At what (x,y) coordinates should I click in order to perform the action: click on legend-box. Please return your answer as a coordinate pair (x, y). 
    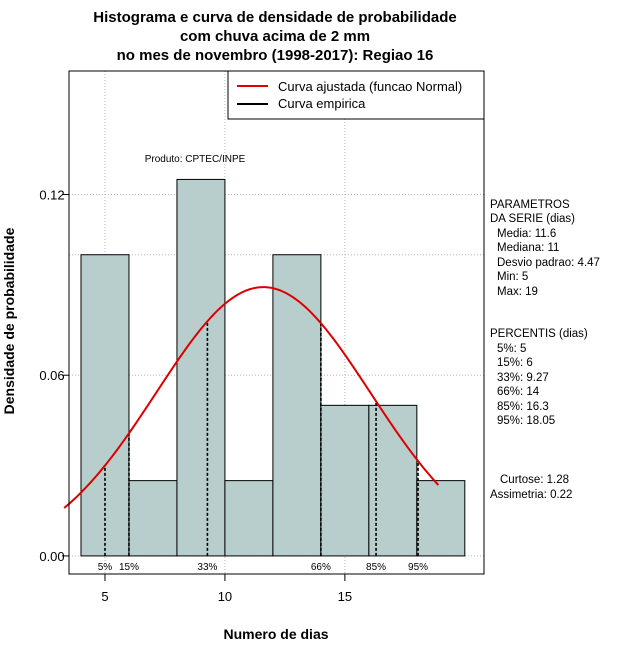
    Looking at the image, I should click on (356, 95).